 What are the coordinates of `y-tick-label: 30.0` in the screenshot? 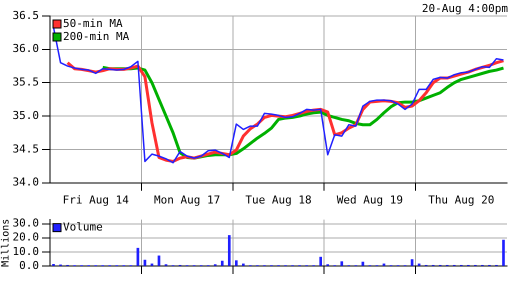 It's located at (25, 223).